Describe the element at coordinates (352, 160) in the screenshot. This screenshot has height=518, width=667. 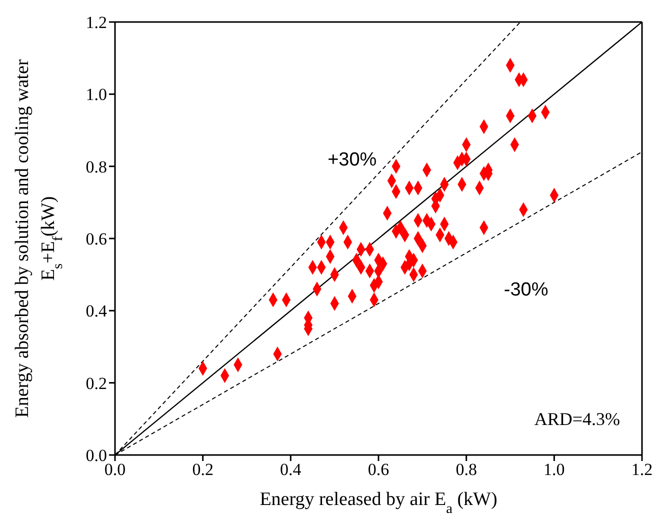
I see `annotation: +30%` at that location.